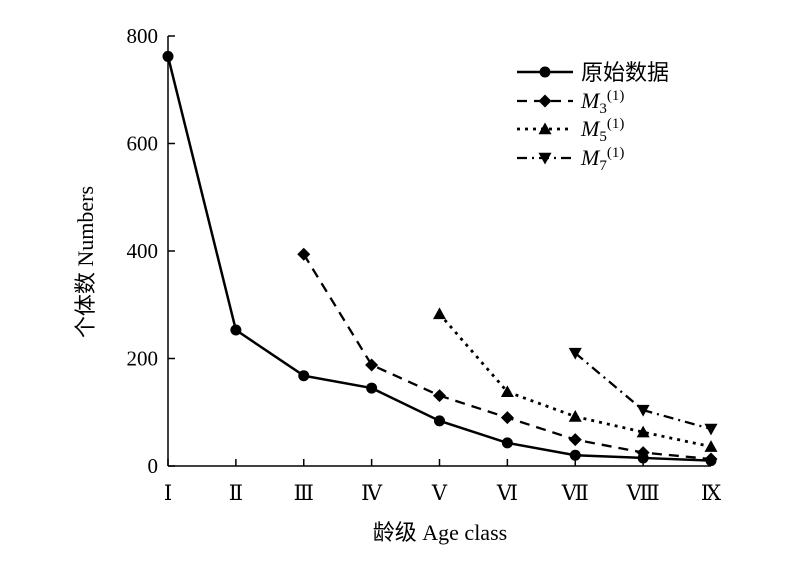 The width and height of the screenshot is (800, 564). Describe the element at coordinates (507, 493) in the screenshot. I see `x-tick-label: Ⅵ` at that location.